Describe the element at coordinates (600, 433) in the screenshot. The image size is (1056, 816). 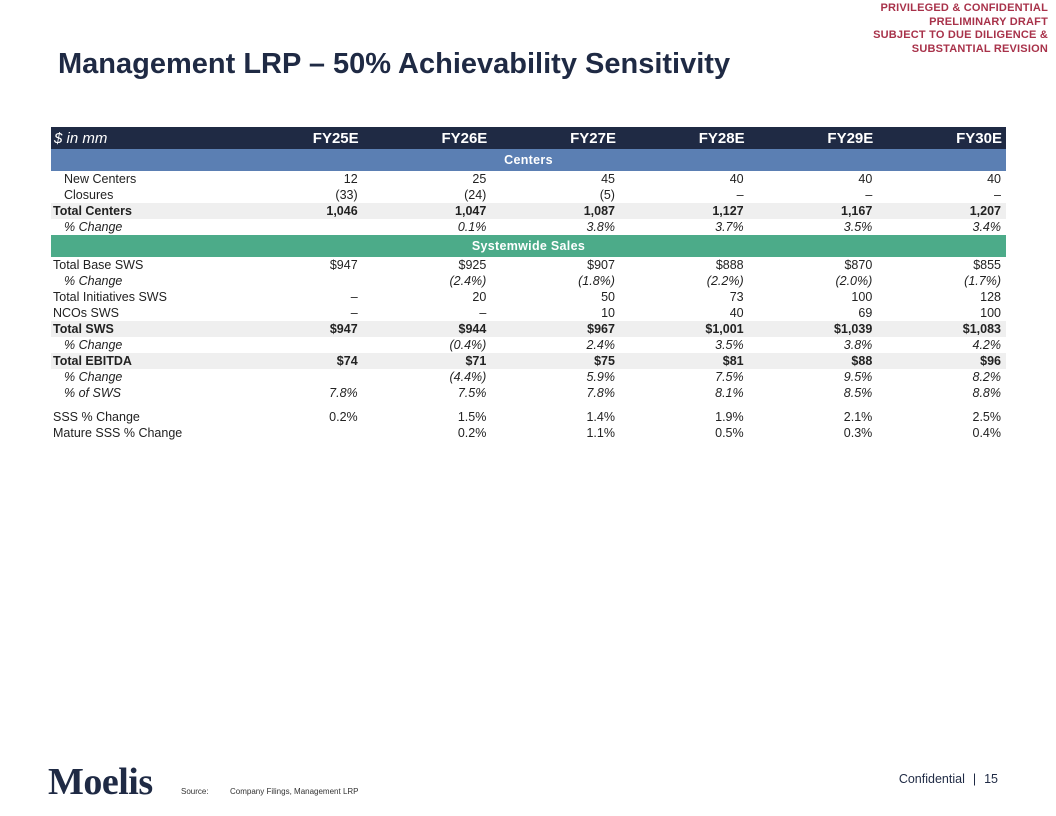
I see `table-cell: 1.1%` at that location.